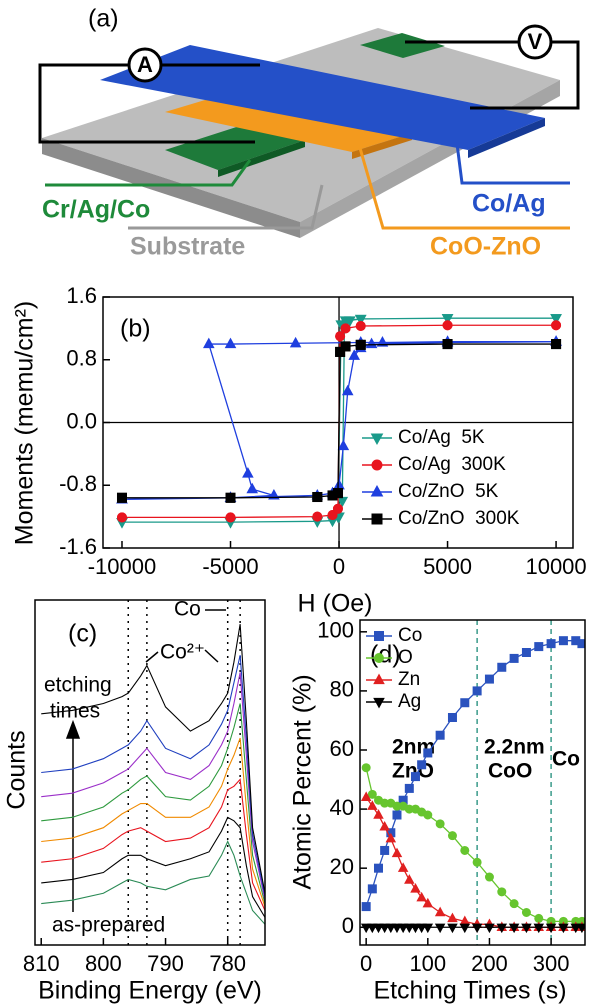 This screenshot has width=593, height=1004. I want to click on ammeter-label: A, so click(145, 64).